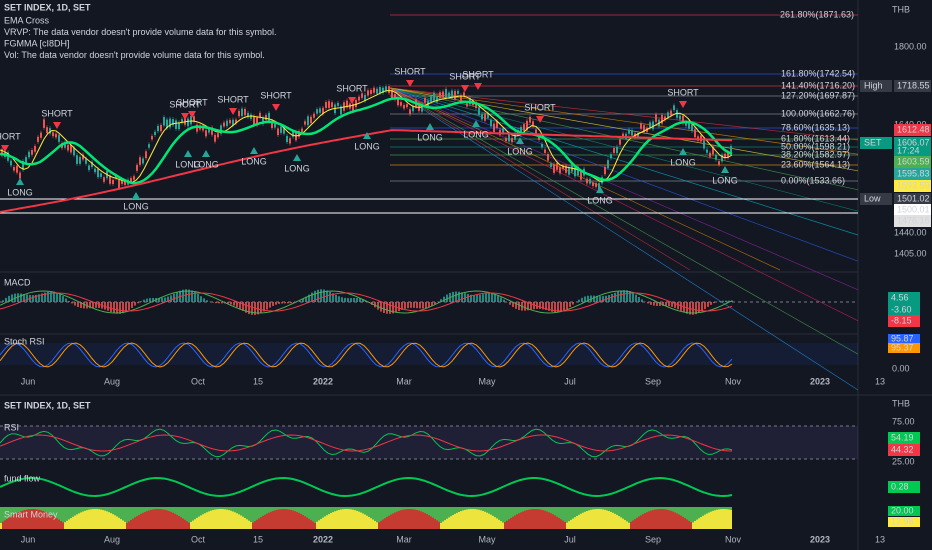 This screenshot has height=550, width=932. What do you see at coordinates (366, 443) in the screenshot?
I see `rsi-line` at bounding box center [366, 443].